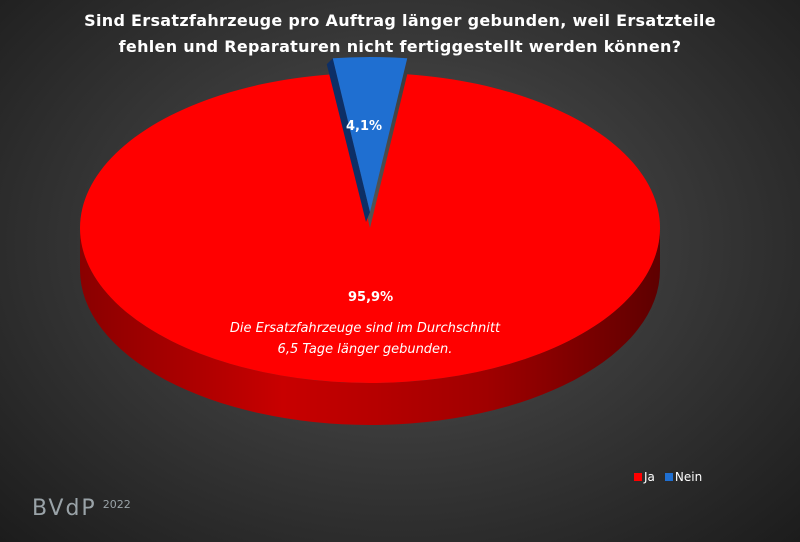 Image resolution: width=800 pixels, height=542 pixels. I want to click on pie-slice-nein, so click(370, 134).